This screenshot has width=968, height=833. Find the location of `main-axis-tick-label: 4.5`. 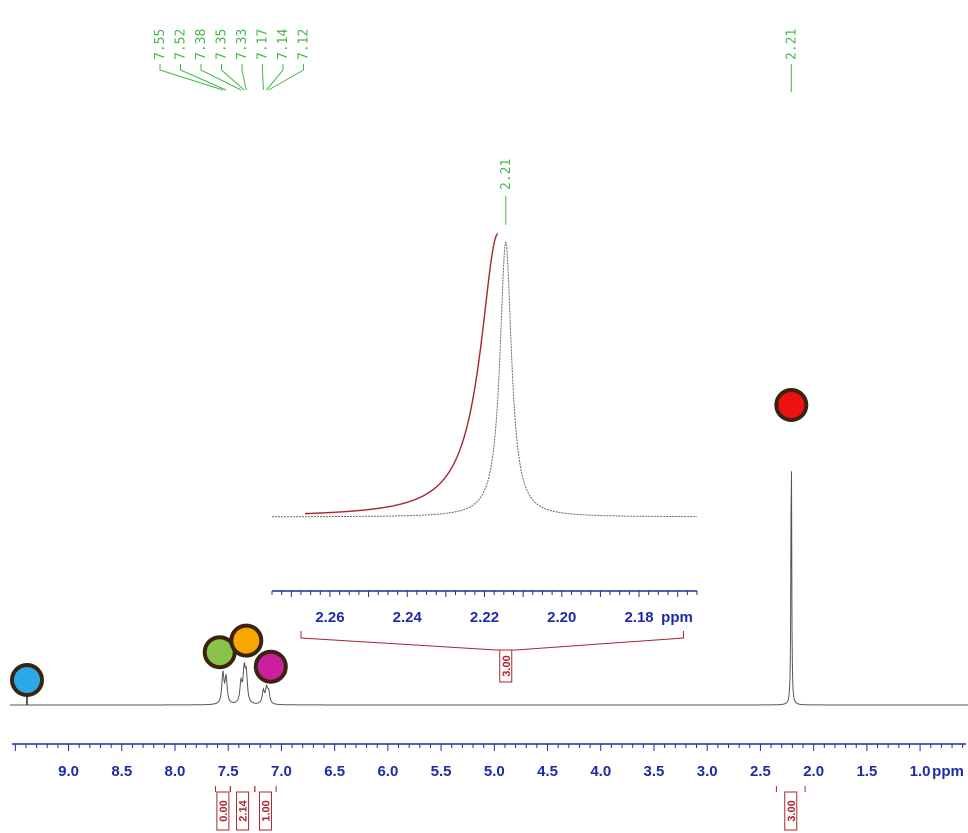

main-axis-tick-label: 4.5 is located at coordinates (547, 771).